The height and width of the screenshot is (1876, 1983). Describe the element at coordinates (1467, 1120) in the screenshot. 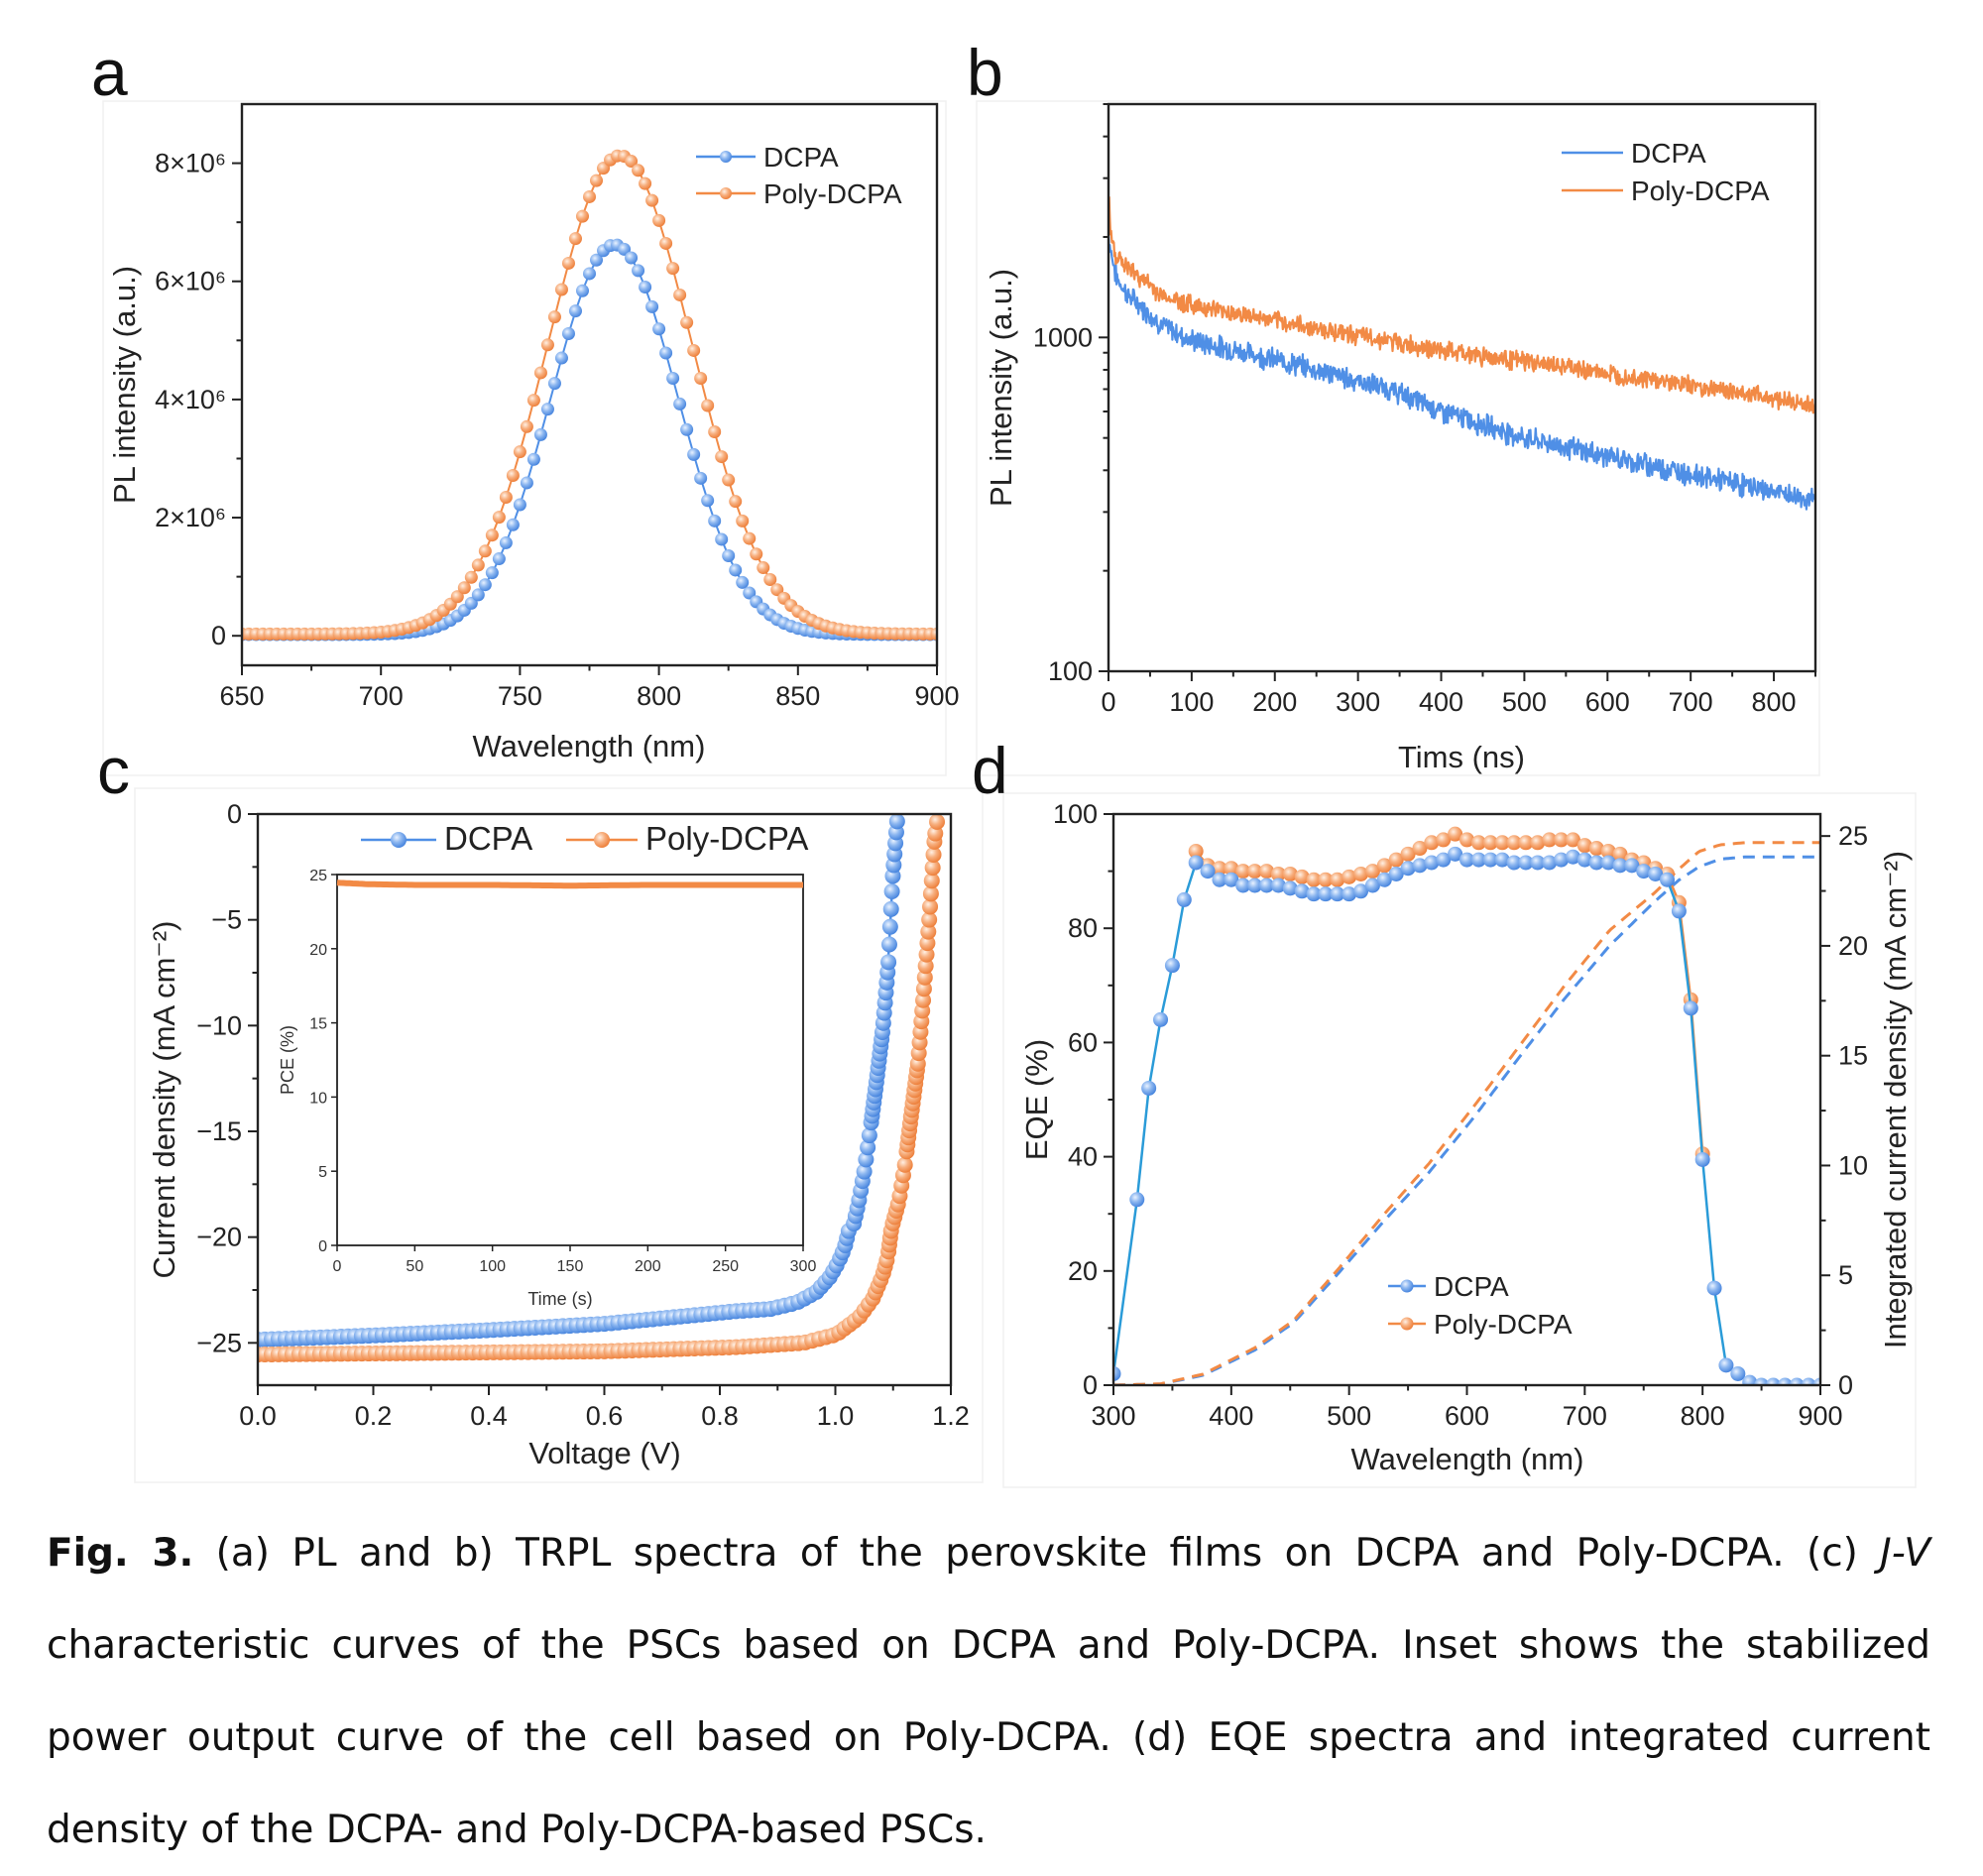

I see `series-integrated-dcpa` at that location.